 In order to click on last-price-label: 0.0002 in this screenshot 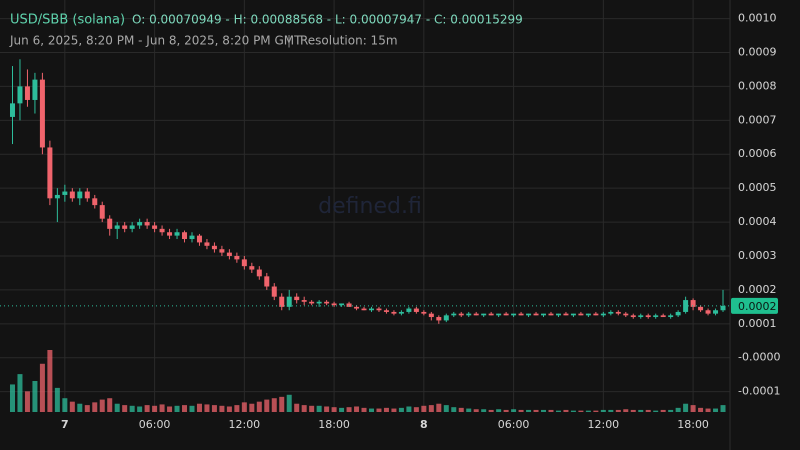, I will do `click(757, 306)`.